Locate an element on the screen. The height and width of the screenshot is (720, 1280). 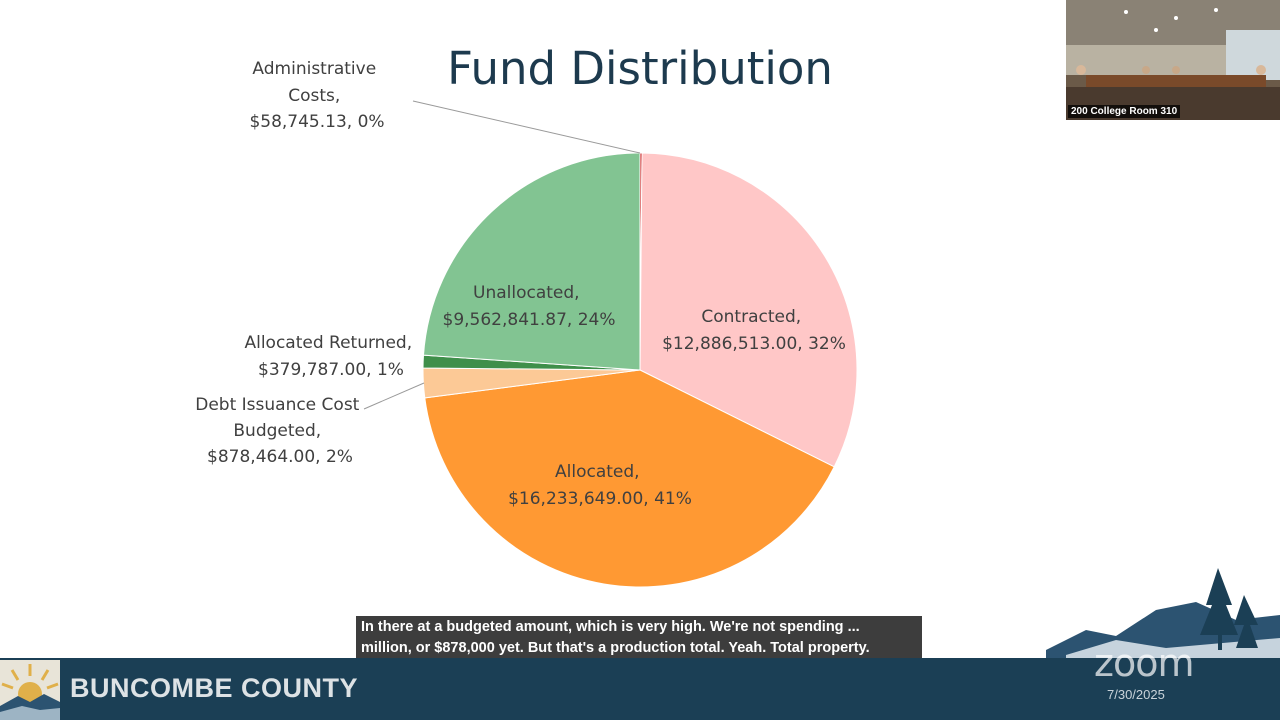
pie-slice-allocated is located at coordinates (629, 478).